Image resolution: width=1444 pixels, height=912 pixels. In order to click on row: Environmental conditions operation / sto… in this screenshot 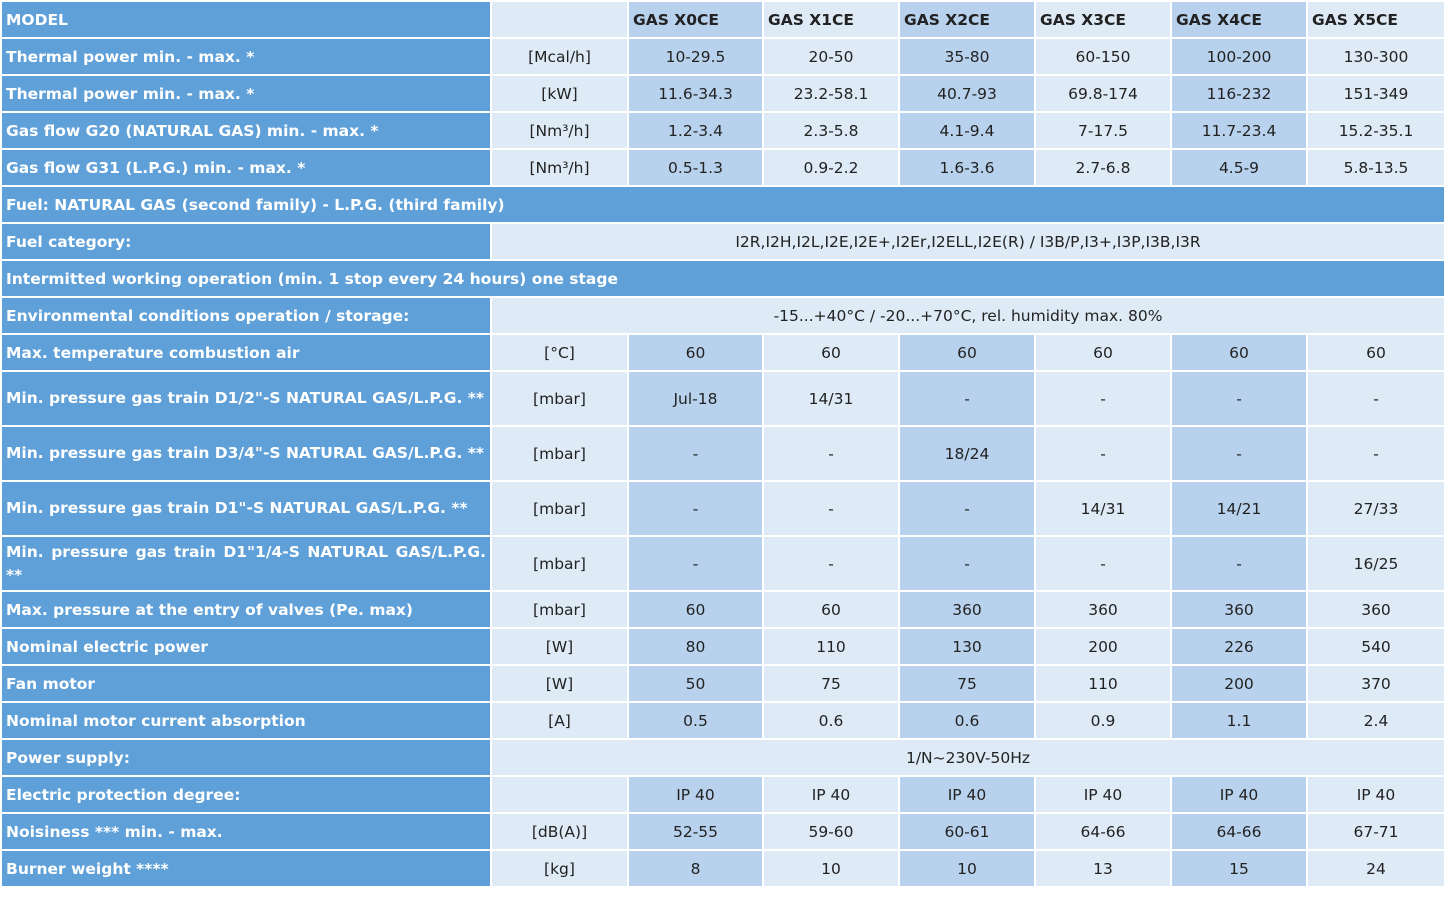, I will do `click(722, 315)`.